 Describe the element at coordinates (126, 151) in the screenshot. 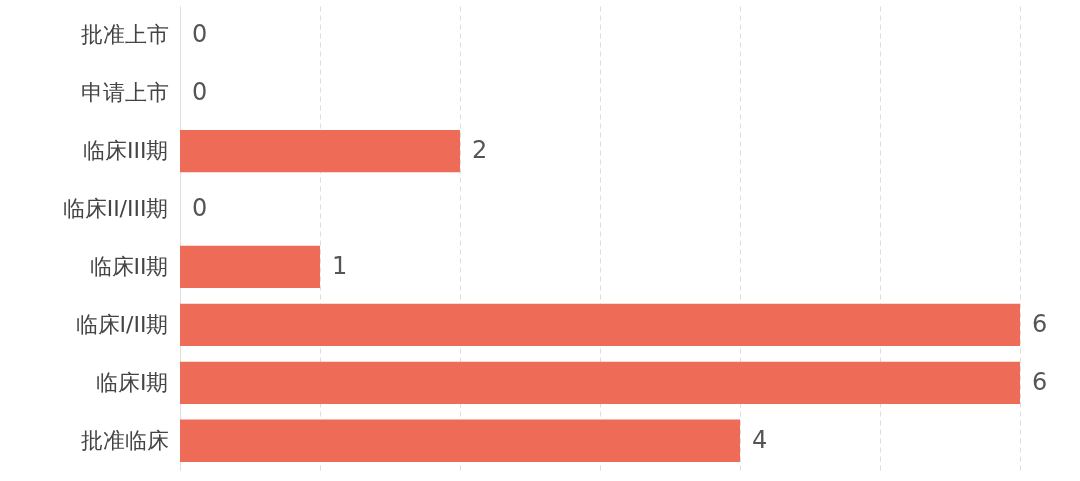

I see `y-tick-label: 临床III期` at that location.